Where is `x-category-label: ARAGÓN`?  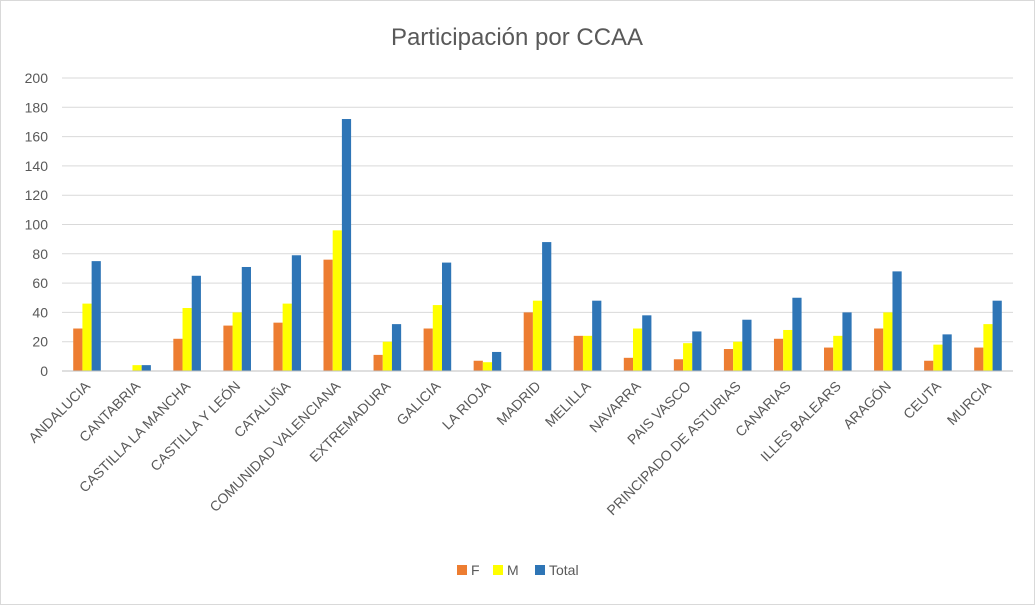 x-category-label: ARAGÓN is located at coordinates (867, 405).